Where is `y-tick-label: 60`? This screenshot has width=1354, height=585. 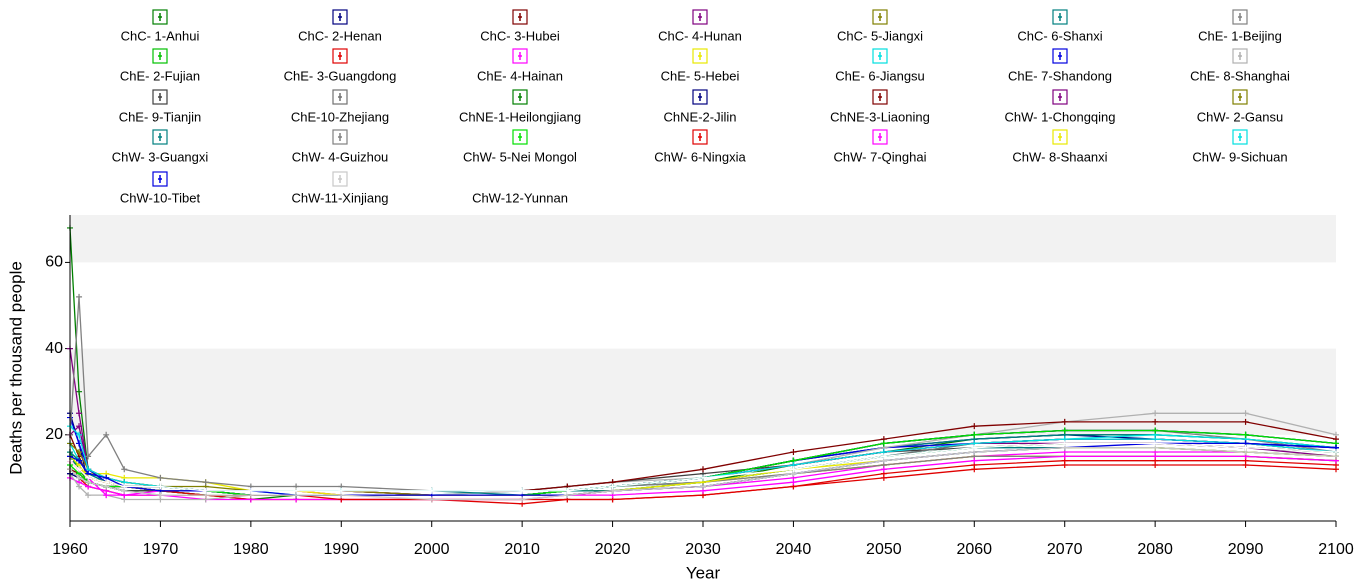 y-tick-label: 60 is located at coordinates (54, 262).